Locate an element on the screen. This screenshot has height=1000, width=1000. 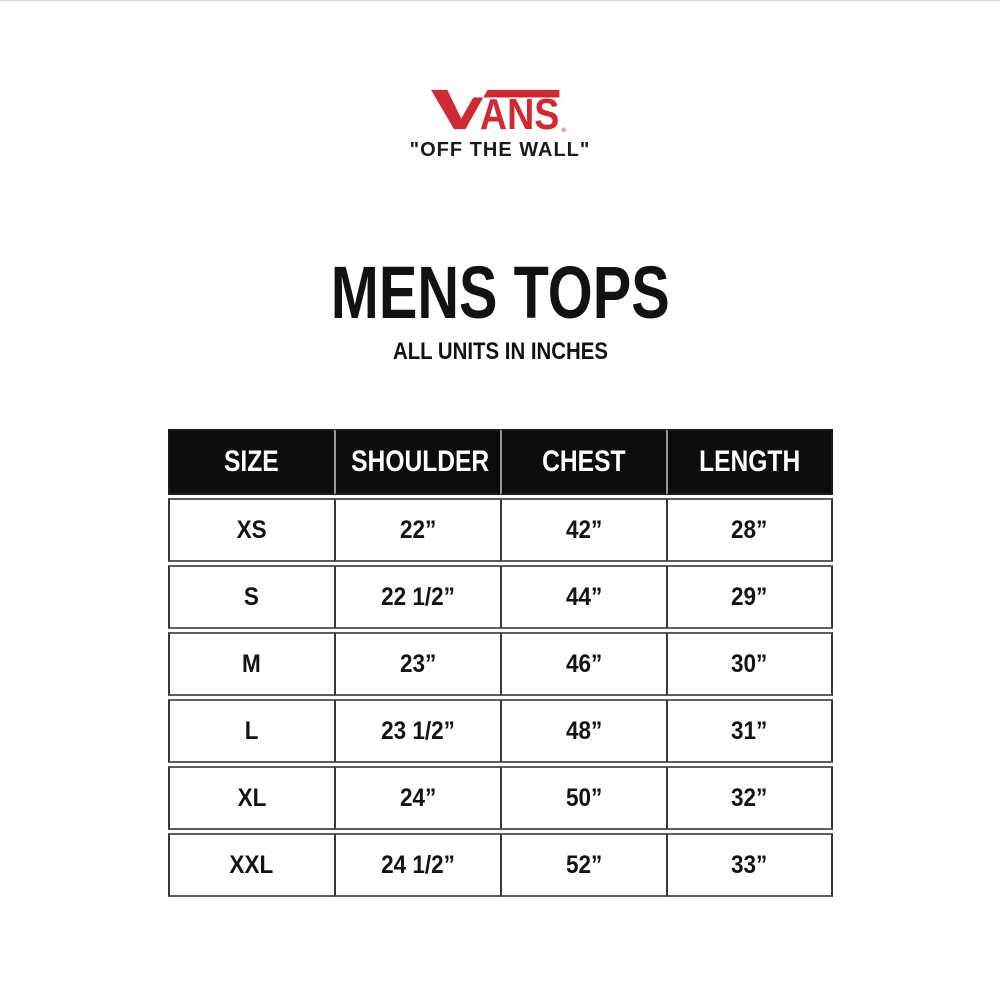
cell-value: 42” is located at coordinates (584, 529).